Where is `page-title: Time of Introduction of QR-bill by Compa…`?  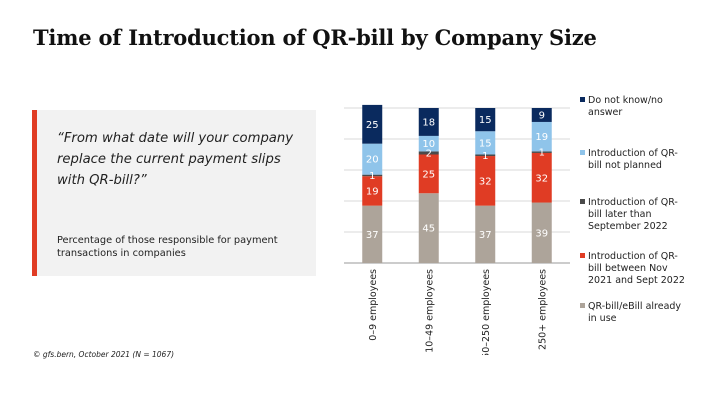 page-title: Time of Introduction of QR-bill by Compa… is located at coordinates (315, 37).